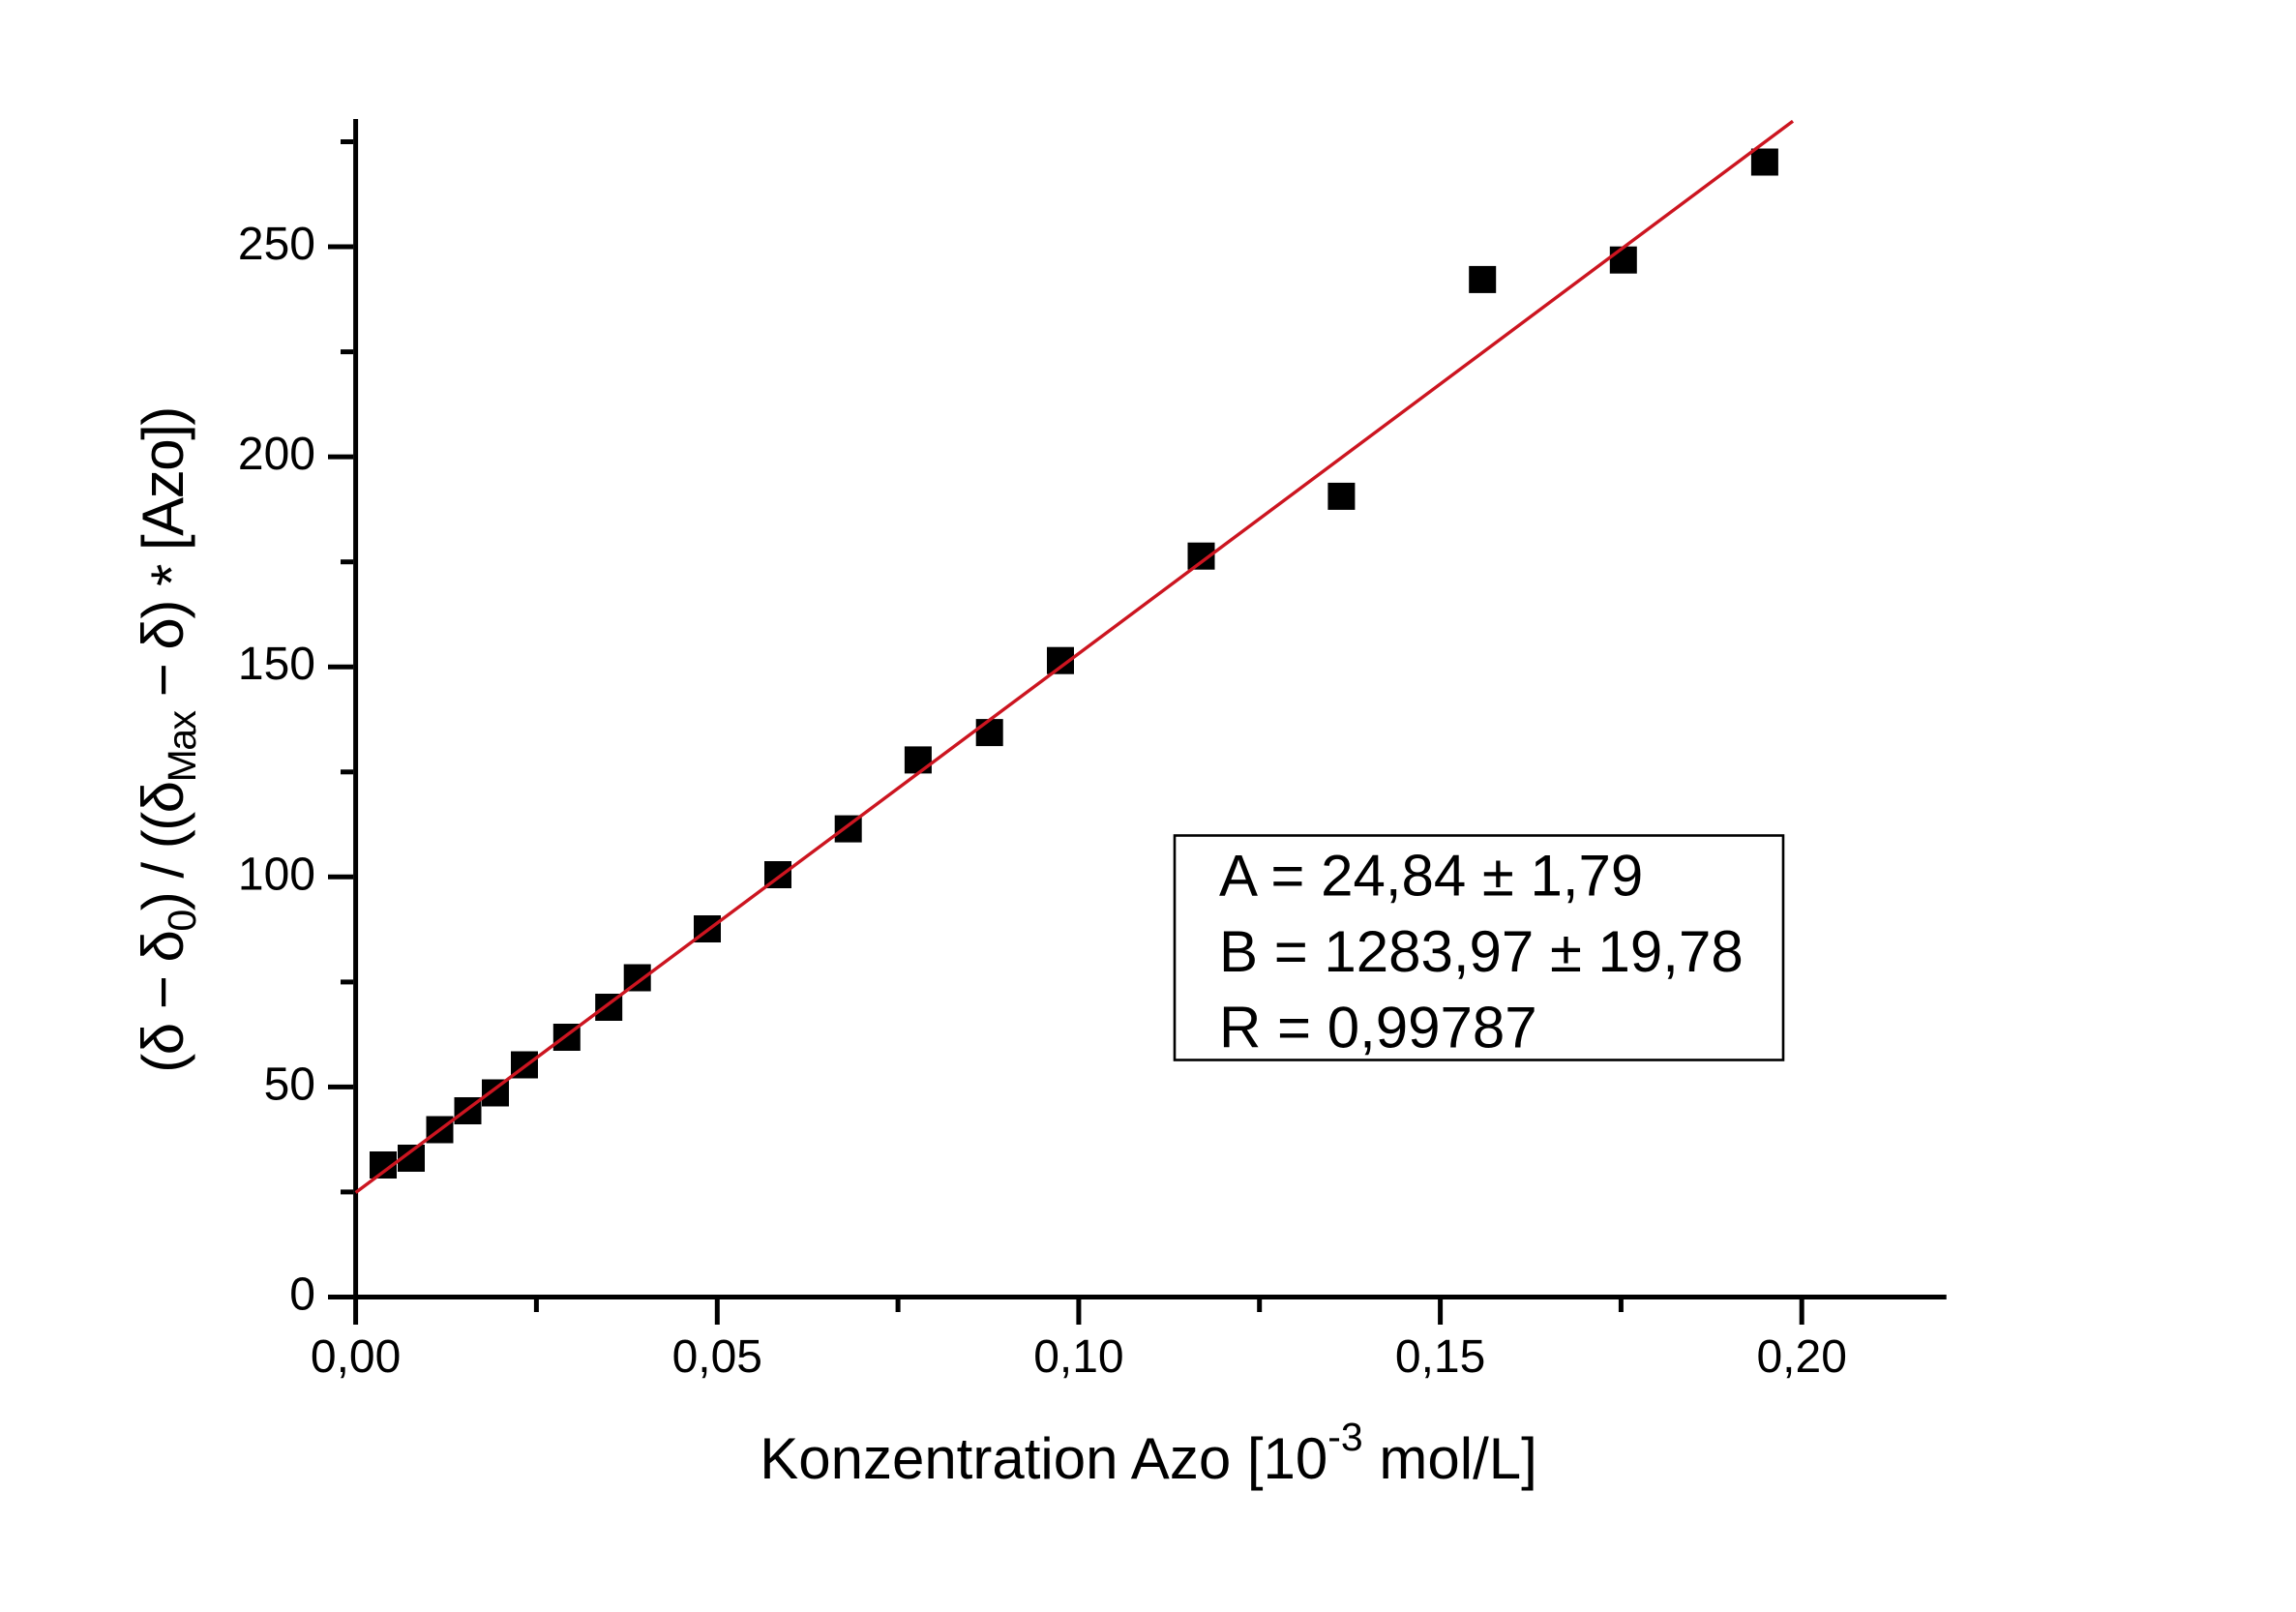  What do you see at coordinates (276, 875) in the screenshot?
I see `svg-text: 100` at bounding box center [276, 875].